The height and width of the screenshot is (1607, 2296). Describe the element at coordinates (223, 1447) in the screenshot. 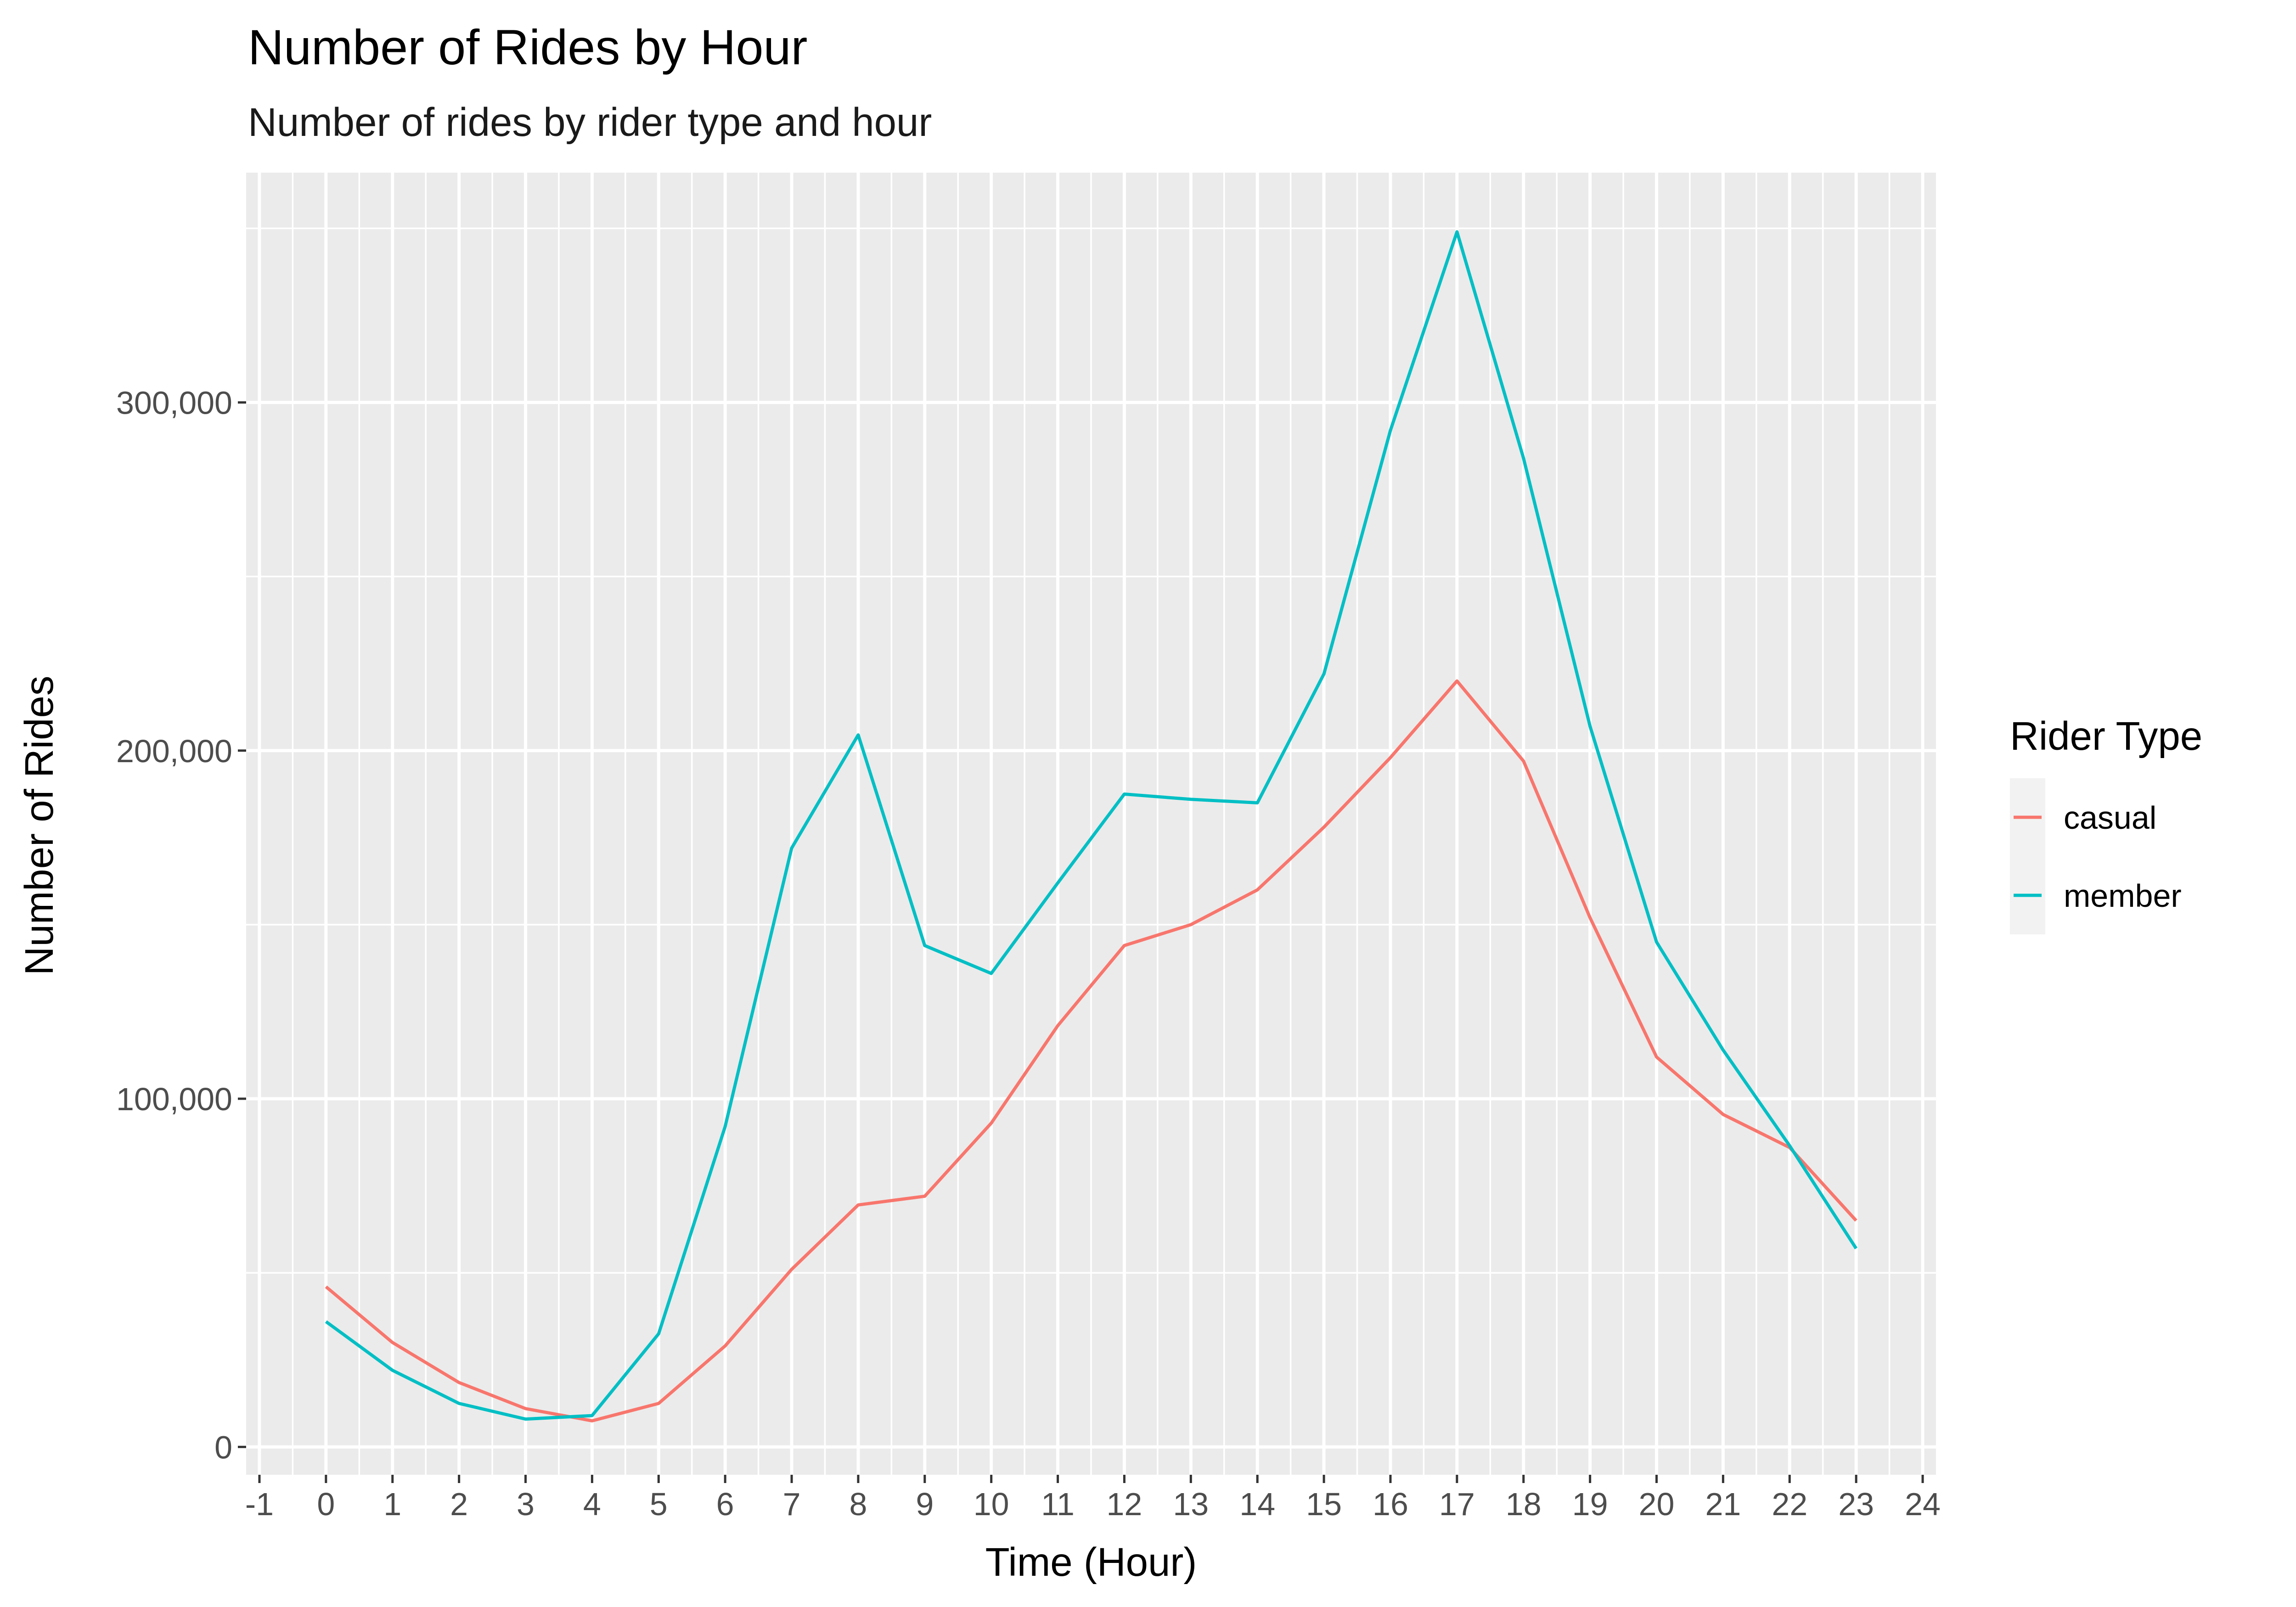

I see `y-tick-label: 0` at that location.